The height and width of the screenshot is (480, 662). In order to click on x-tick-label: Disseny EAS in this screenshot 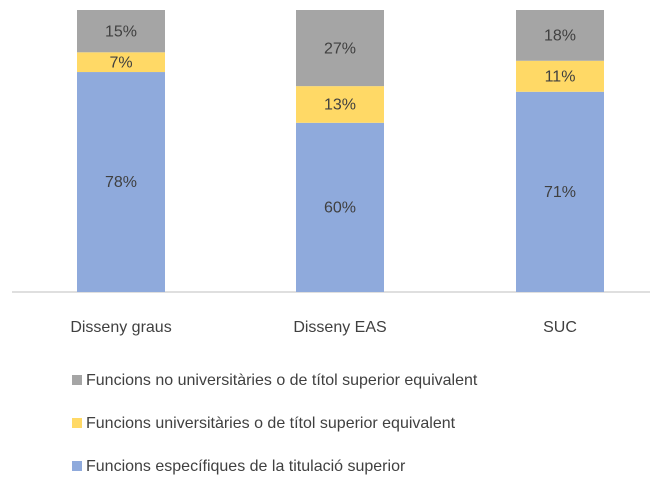, I will do `click(339, 327)`.